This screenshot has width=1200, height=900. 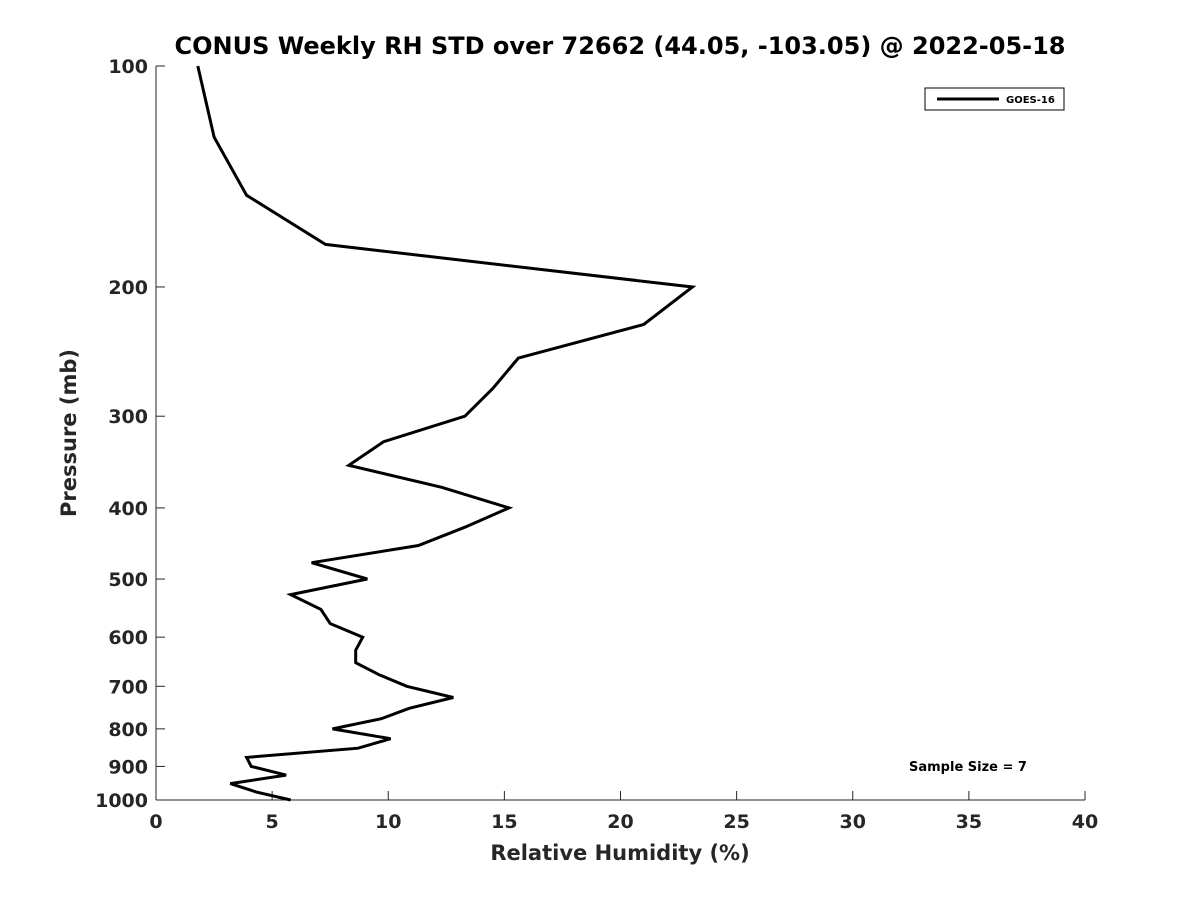 What do you see at coordinates (388, 822) in the screenshot?
I see `x-tick-label: 10` at bounding box center [388, 822].